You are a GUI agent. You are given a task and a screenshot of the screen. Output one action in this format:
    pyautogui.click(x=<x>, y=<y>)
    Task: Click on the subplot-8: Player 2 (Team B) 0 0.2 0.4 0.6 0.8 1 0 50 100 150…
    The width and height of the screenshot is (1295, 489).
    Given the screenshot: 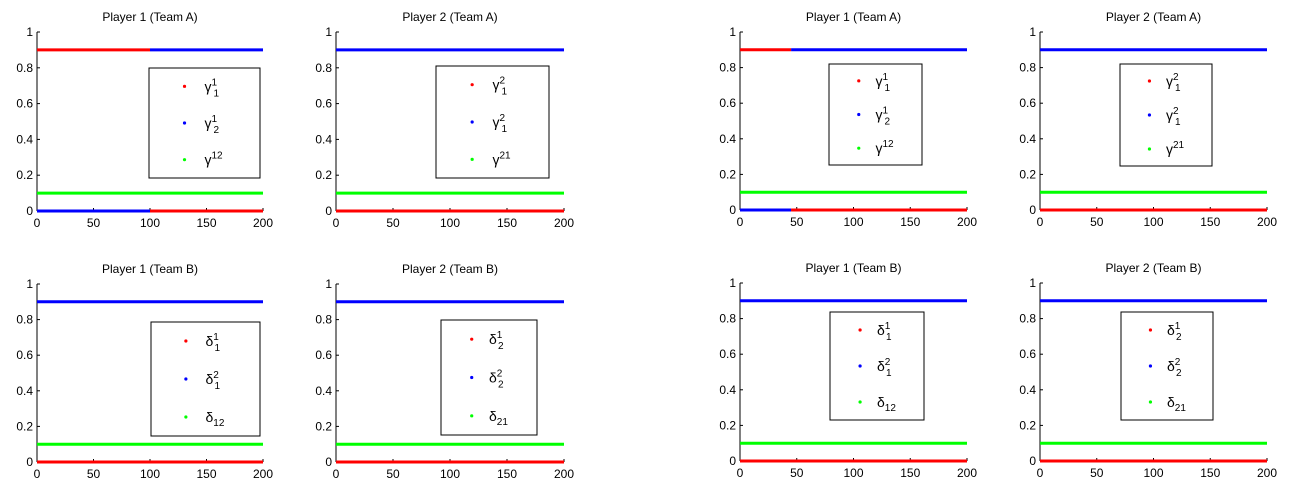 What is the action you would take?
    pyautogui.click(x=1148, y=370)
    